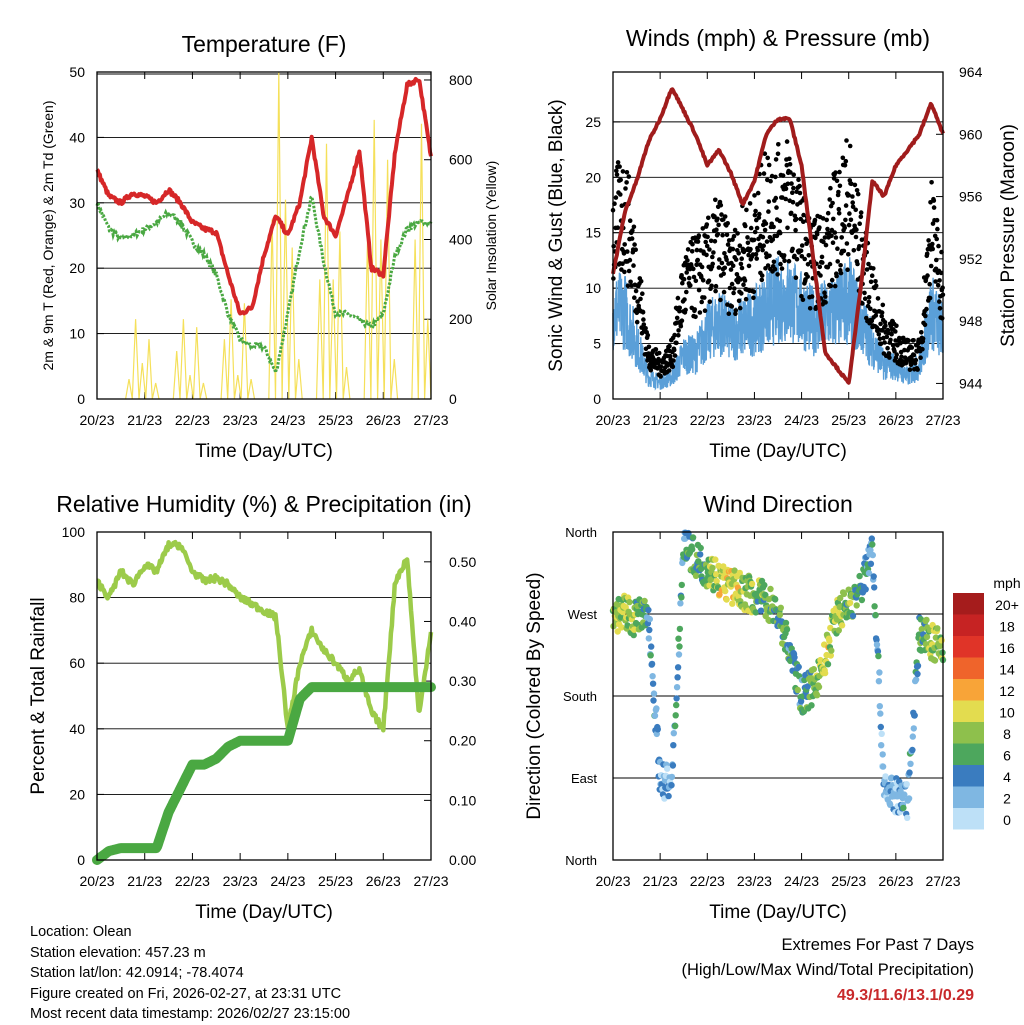 Image resolution: width=1024 pixels, height=1025 pixels. Describe the element at coordinates (1007, 713) in the screenshot. I see `legend-label: 10` at that location.